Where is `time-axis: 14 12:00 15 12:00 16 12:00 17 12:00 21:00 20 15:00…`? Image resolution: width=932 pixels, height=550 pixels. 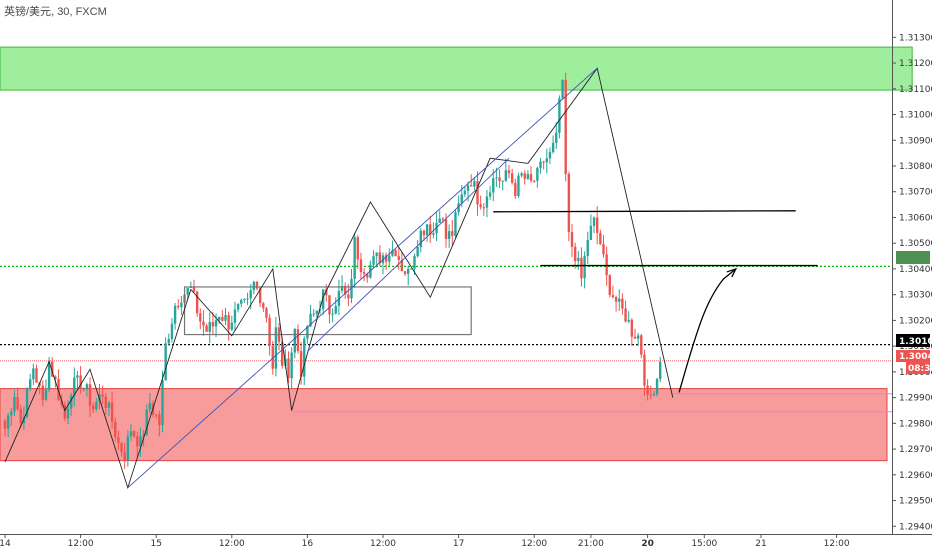
time-axis: 14 12:00 15 12:00 16 12:00 17 12:00 21:00 20 15:00… is located at coordinates (466, 541).